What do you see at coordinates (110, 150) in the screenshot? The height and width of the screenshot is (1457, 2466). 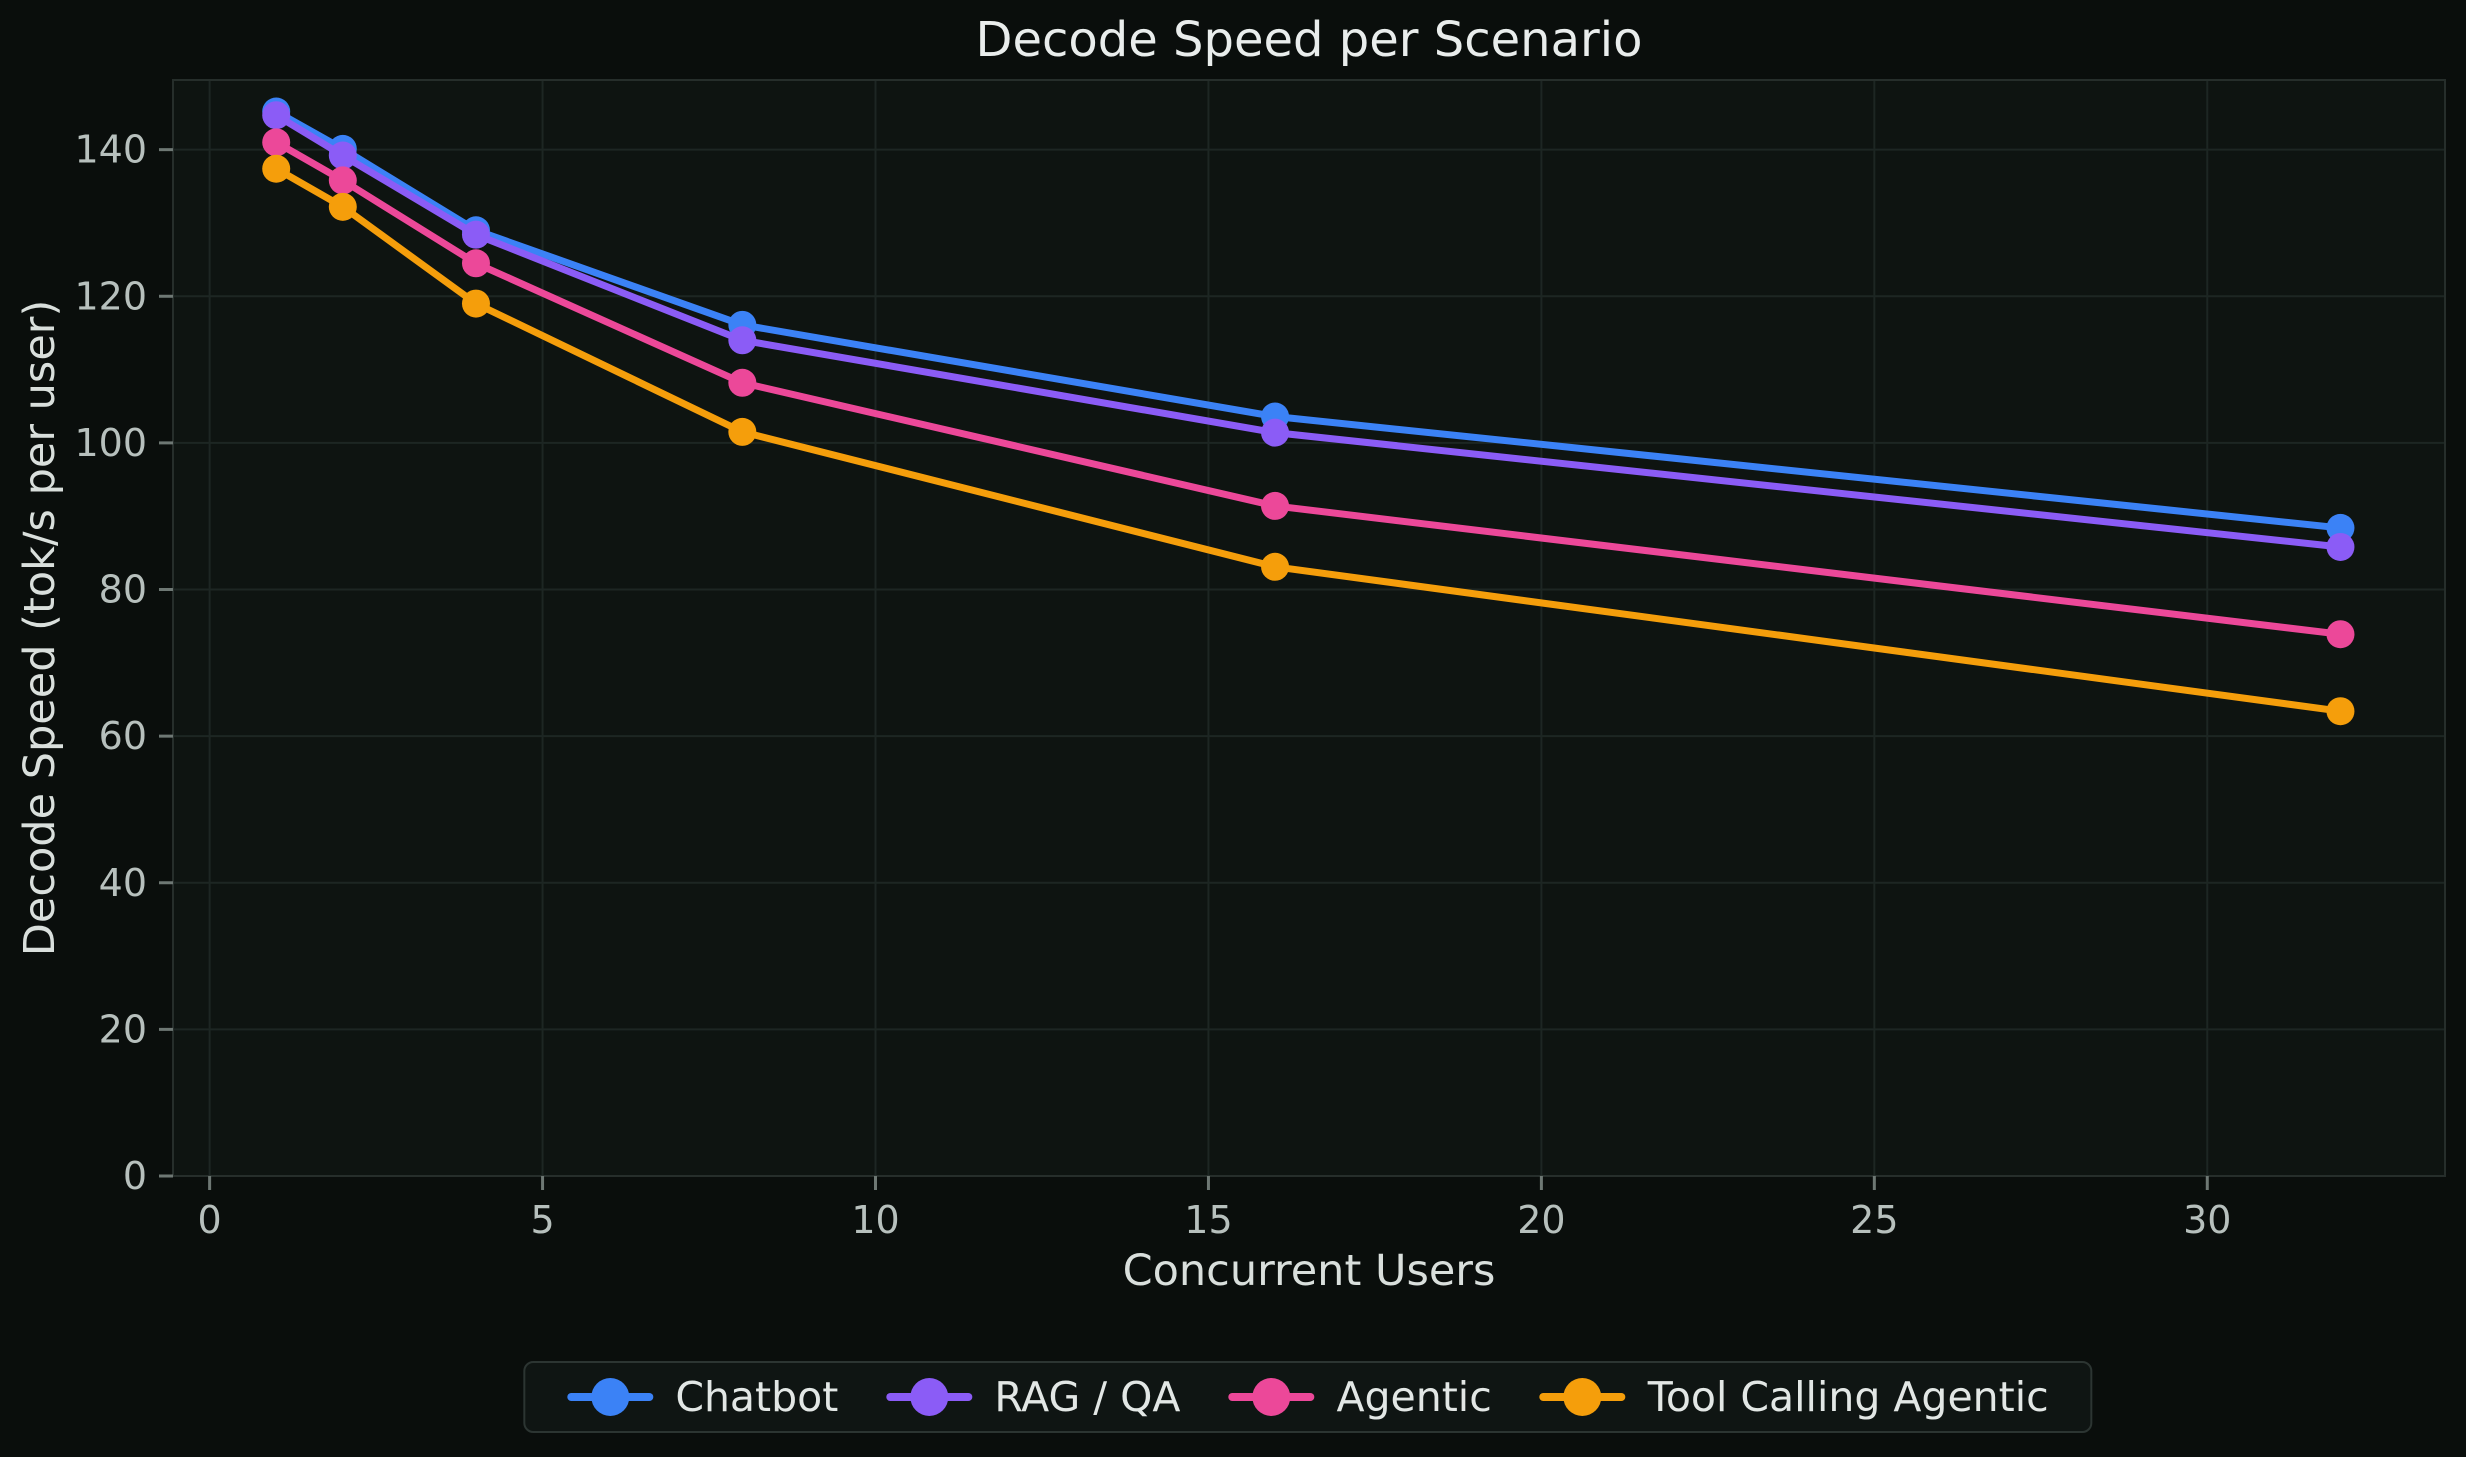 I see `y-tick-label: 140` at bounding box center [110, 150].